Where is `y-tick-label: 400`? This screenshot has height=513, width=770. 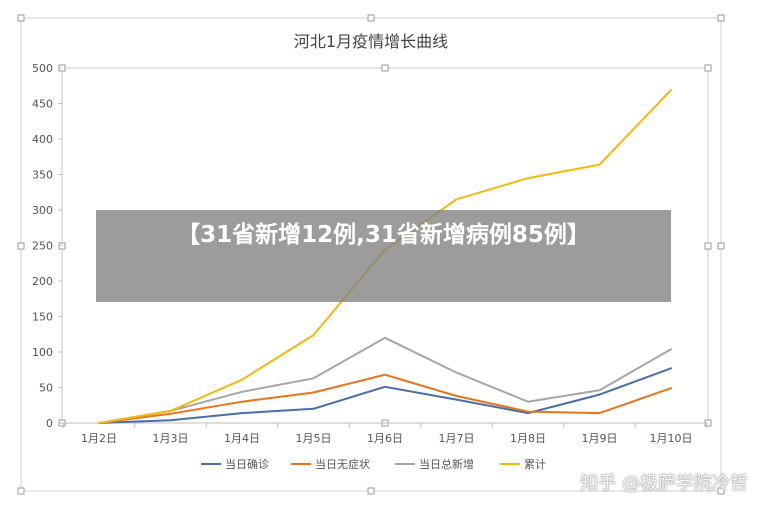 y-tick-label: 400 is located at coordinates (42, 139).